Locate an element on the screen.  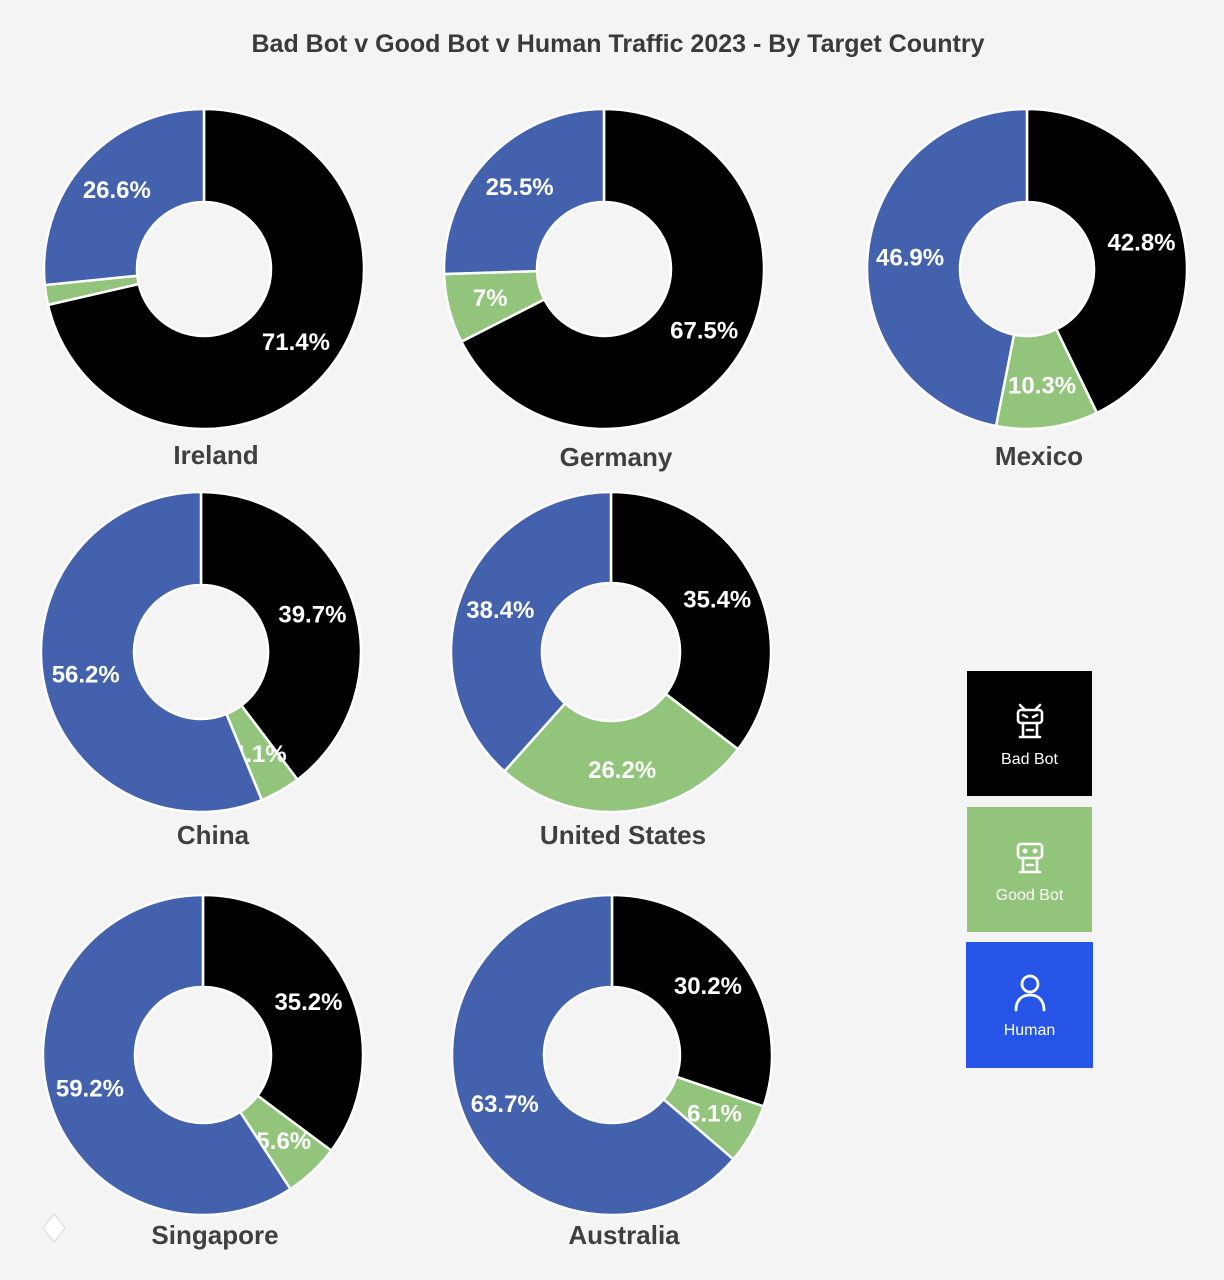
country-label: United States is located at coordinates (623, 835).